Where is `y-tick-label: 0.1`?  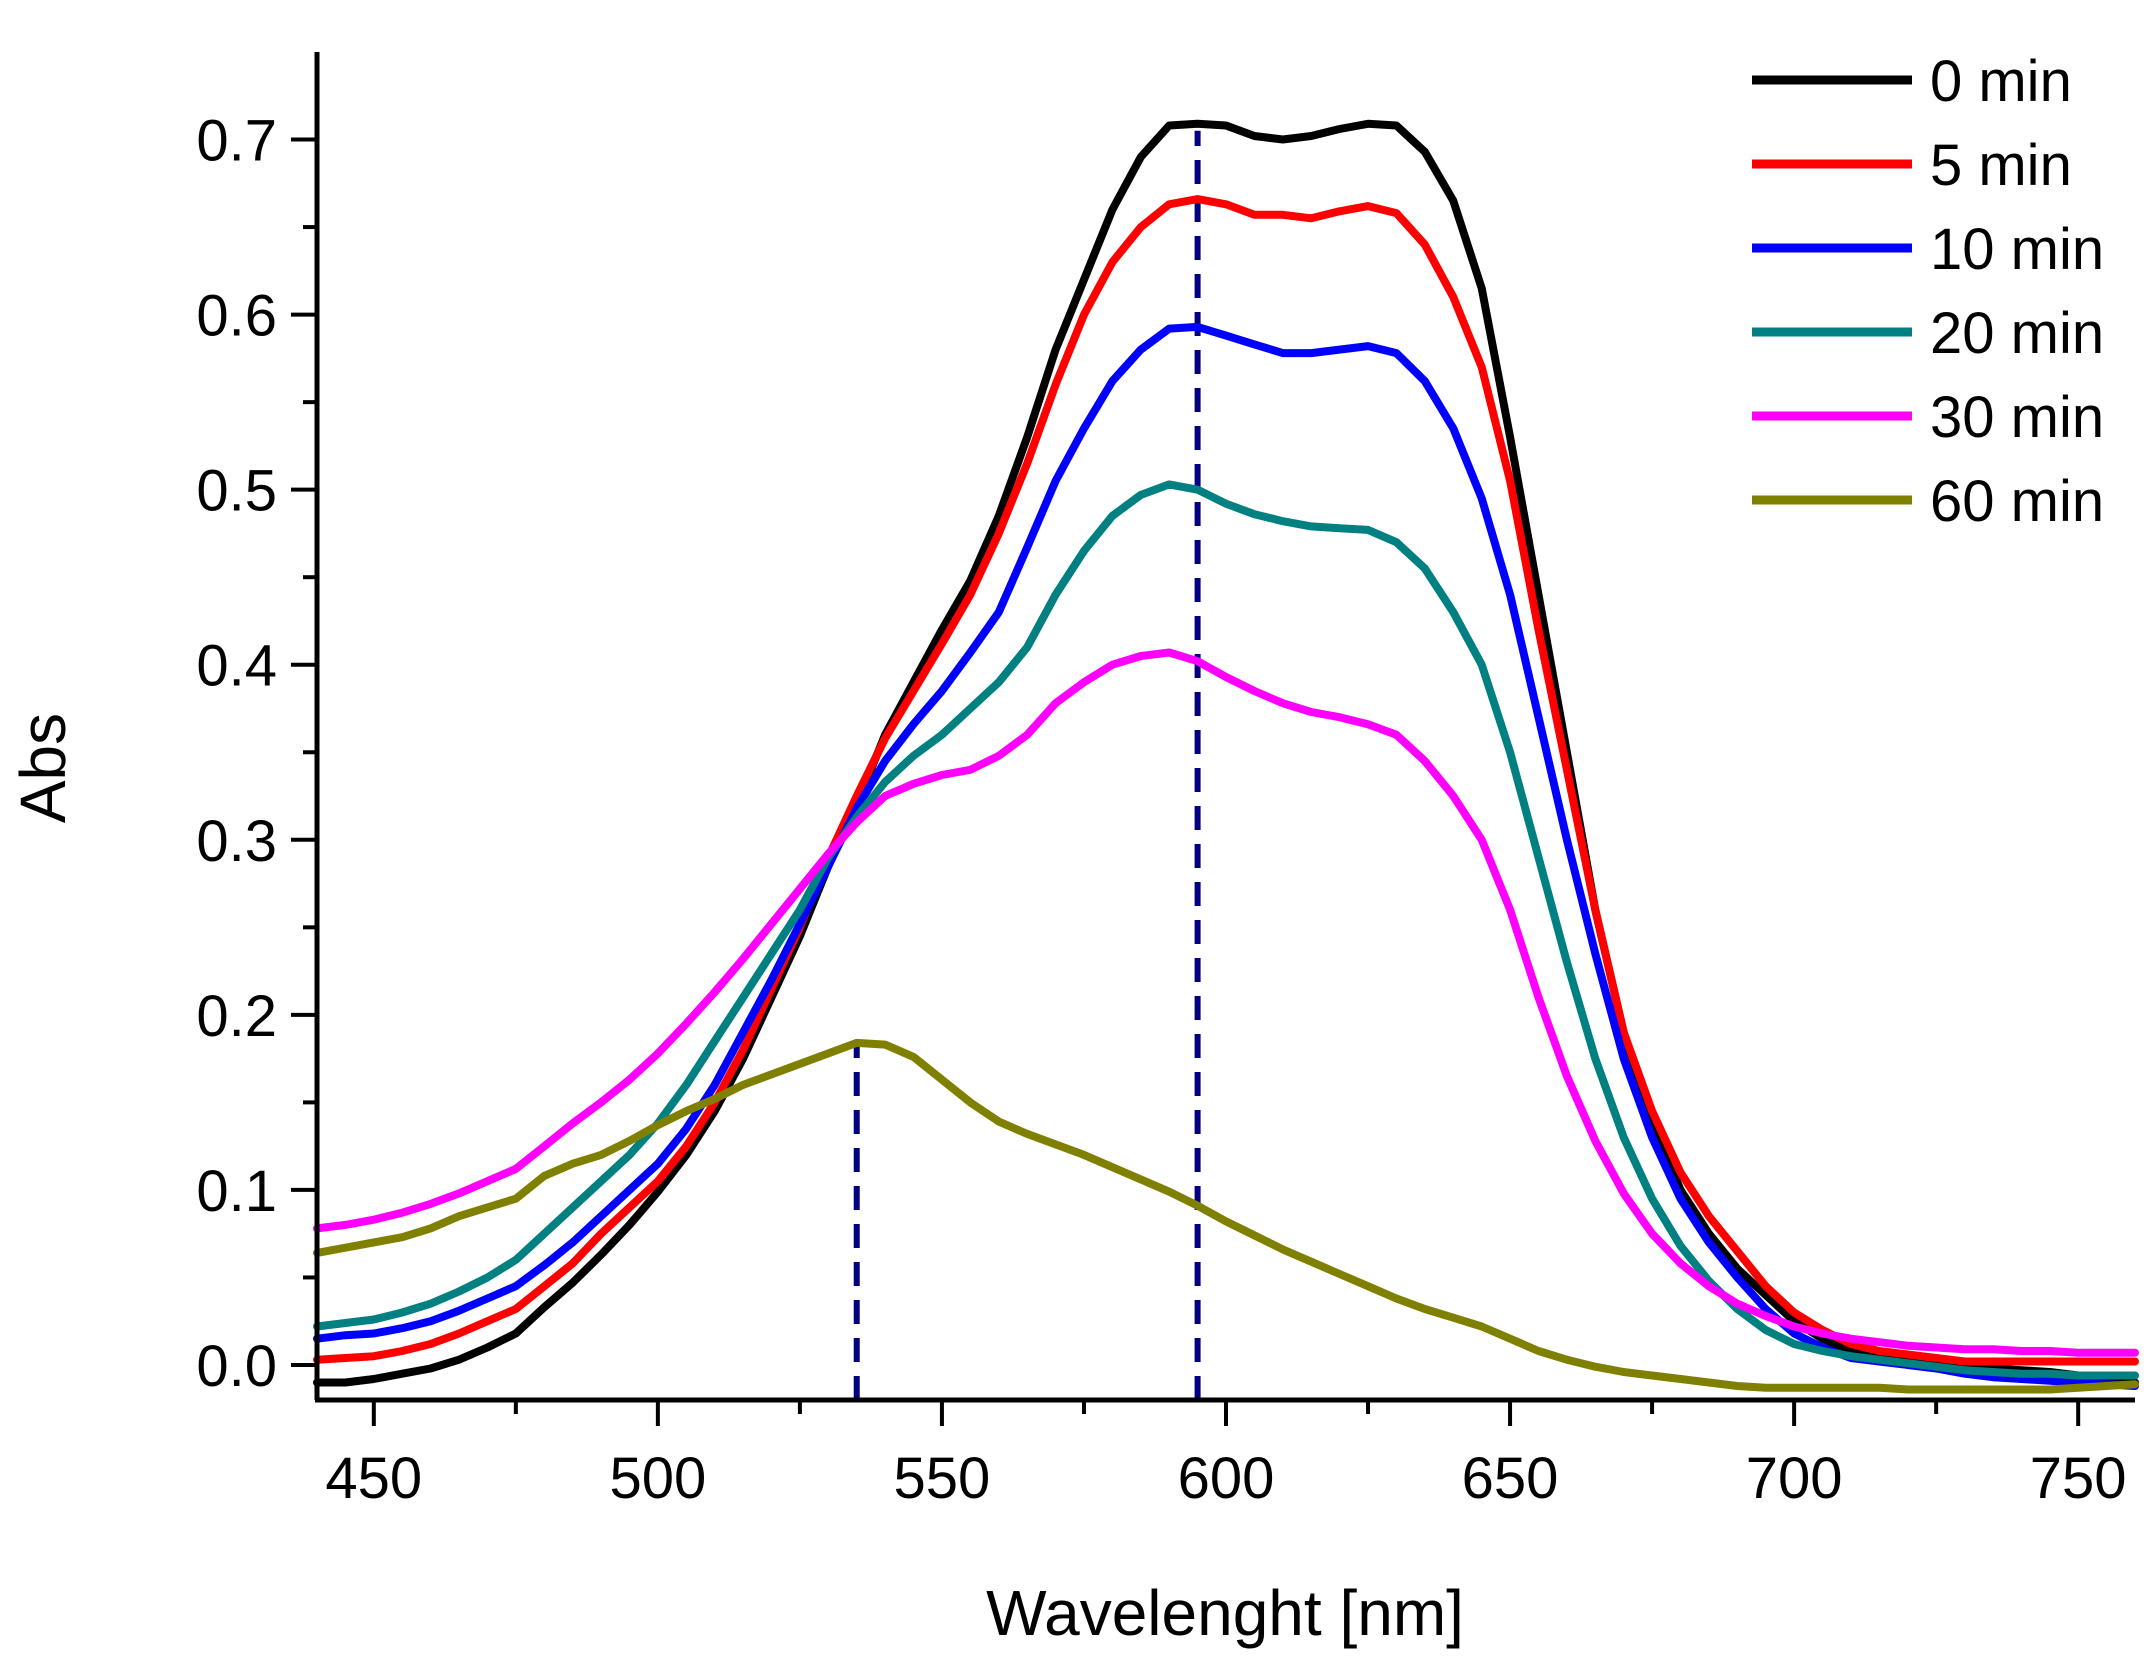 y-tick-label: 0.1 is located at coordinates (236, 1191).